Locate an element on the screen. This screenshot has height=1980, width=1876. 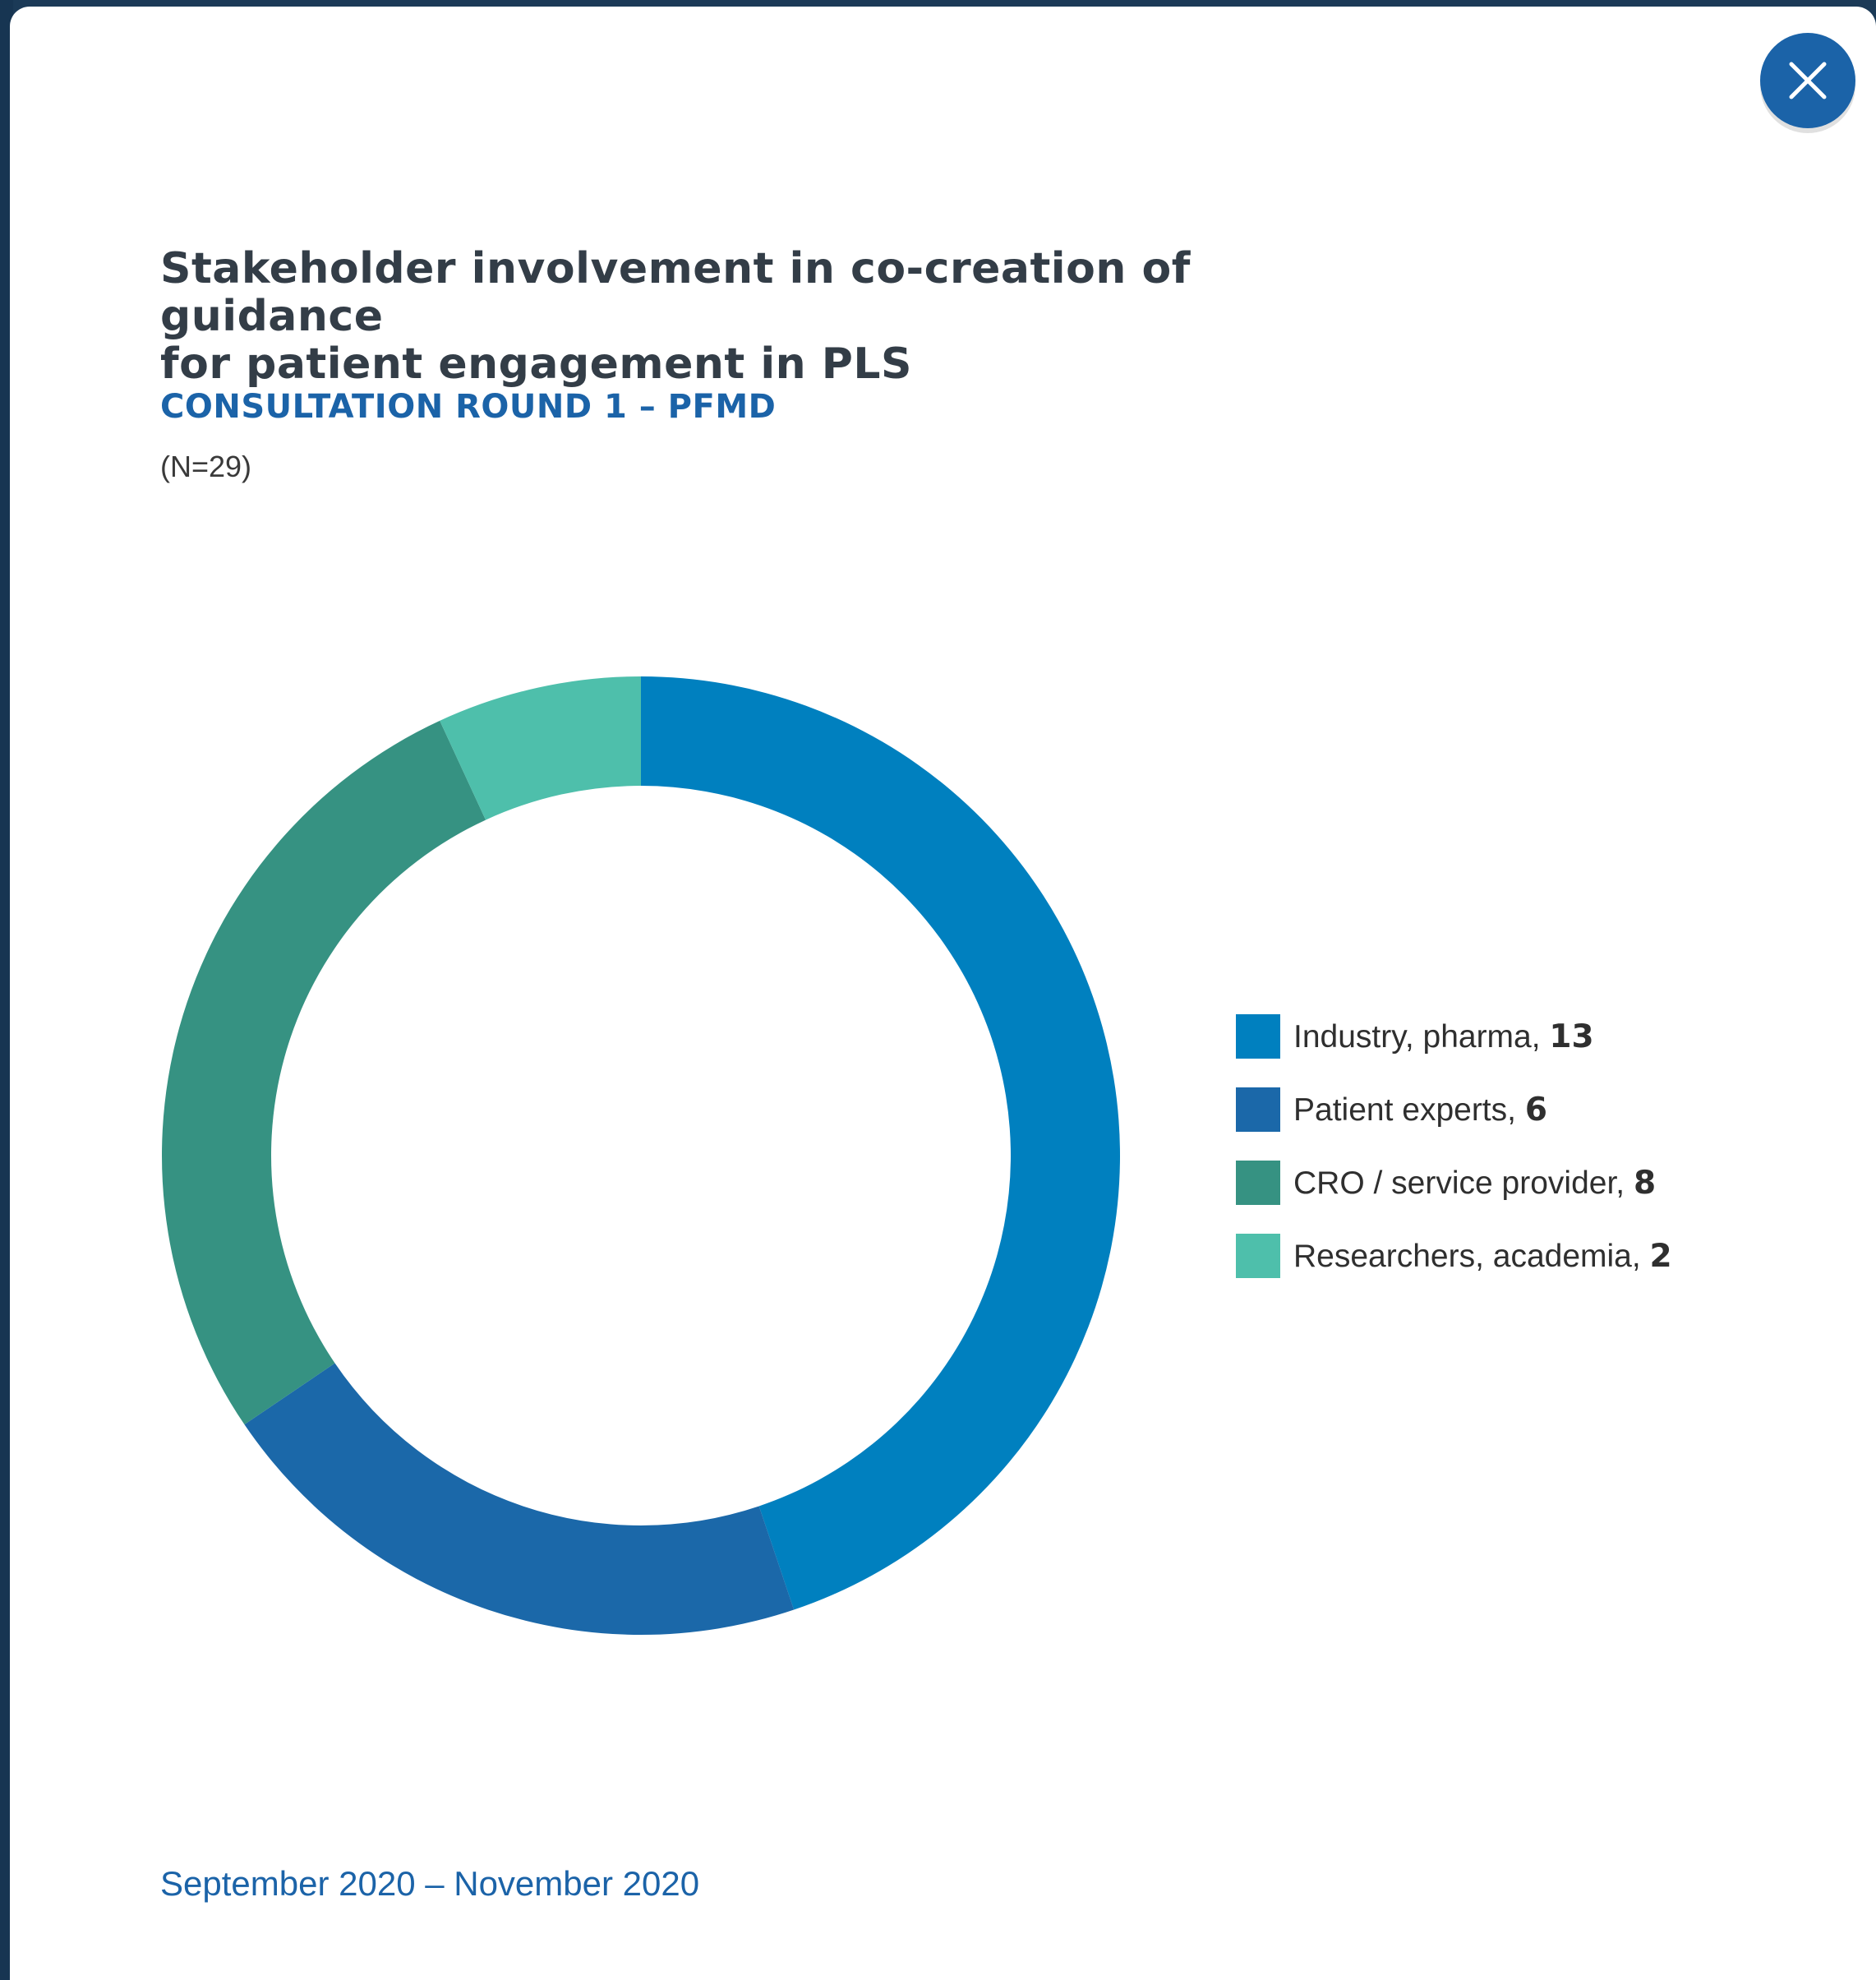
legend-swatch-patient-experts is located at coordinates (1258, 1109).